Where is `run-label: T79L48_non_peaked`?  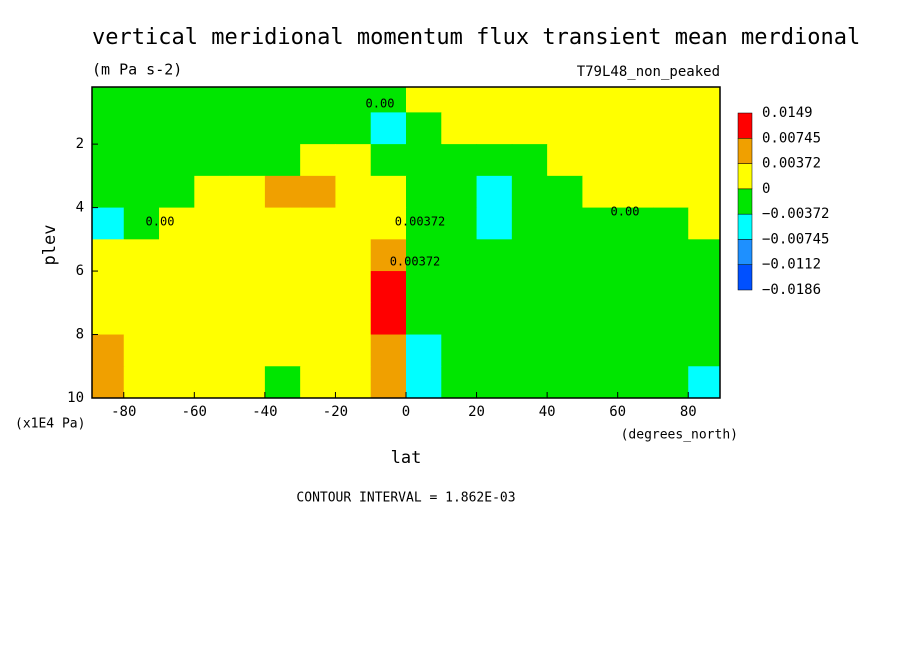
run-label: T79L48_non_peaked is located at coordinates (648, 72).